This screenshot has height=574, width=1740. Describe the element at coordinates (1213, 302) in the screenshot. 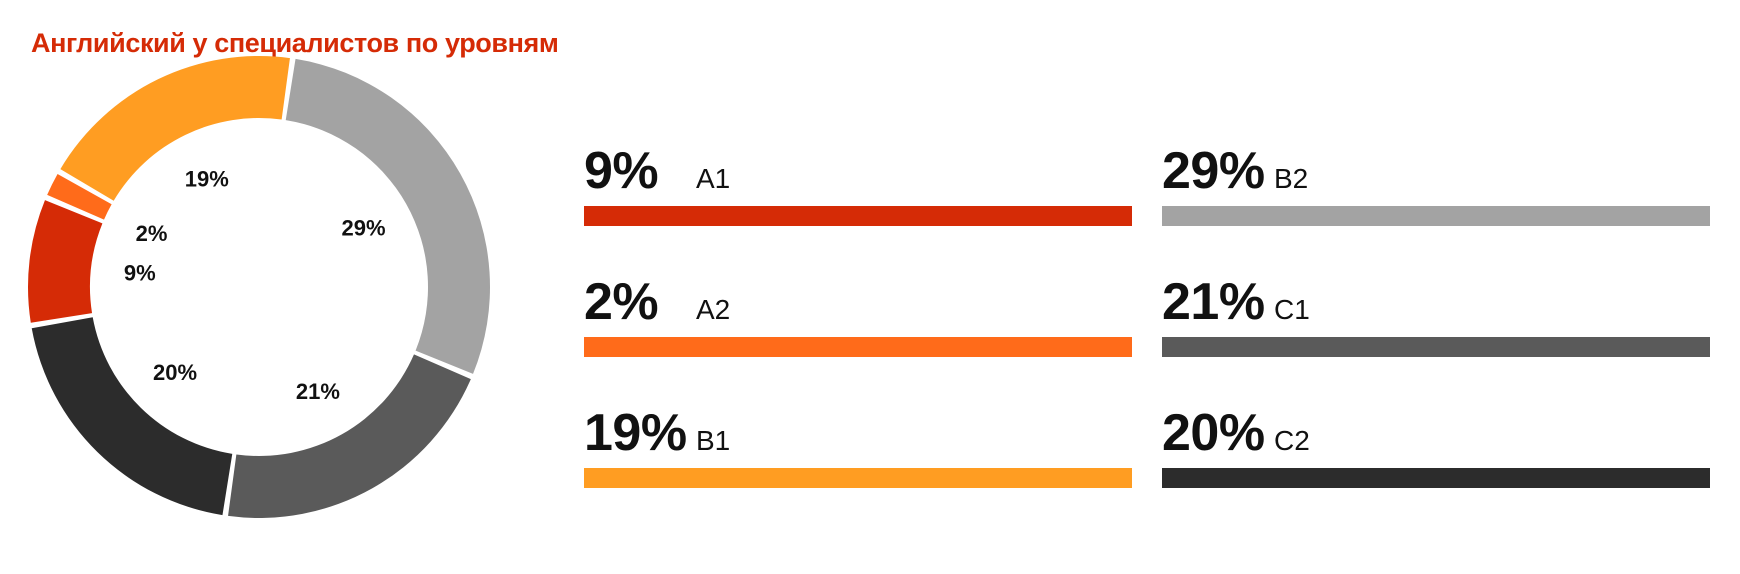

I see `legend-value: 21%` at that location.